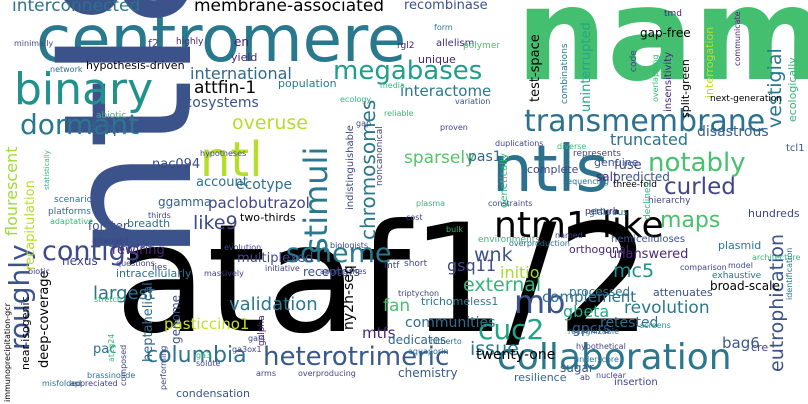  What do you see at coordinates (775, 88) in the screenshot?
I see `word-vestigial: vestigial` at bounding box center [775, 88].